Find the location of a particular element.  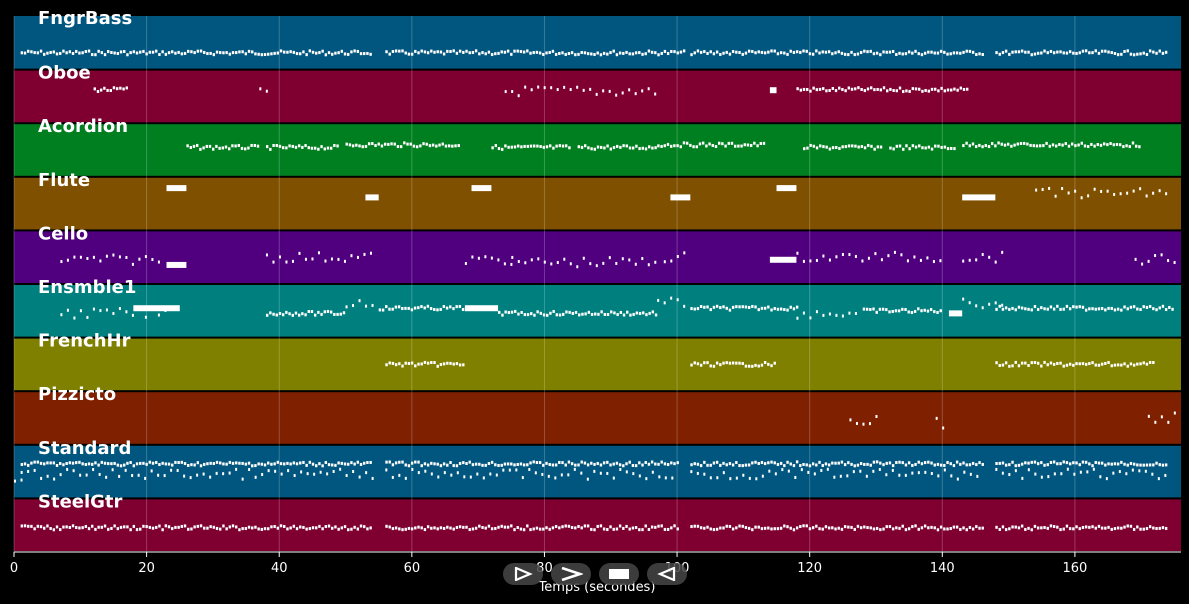

x-tick-label: 140 is located at coordinates (942, 568).